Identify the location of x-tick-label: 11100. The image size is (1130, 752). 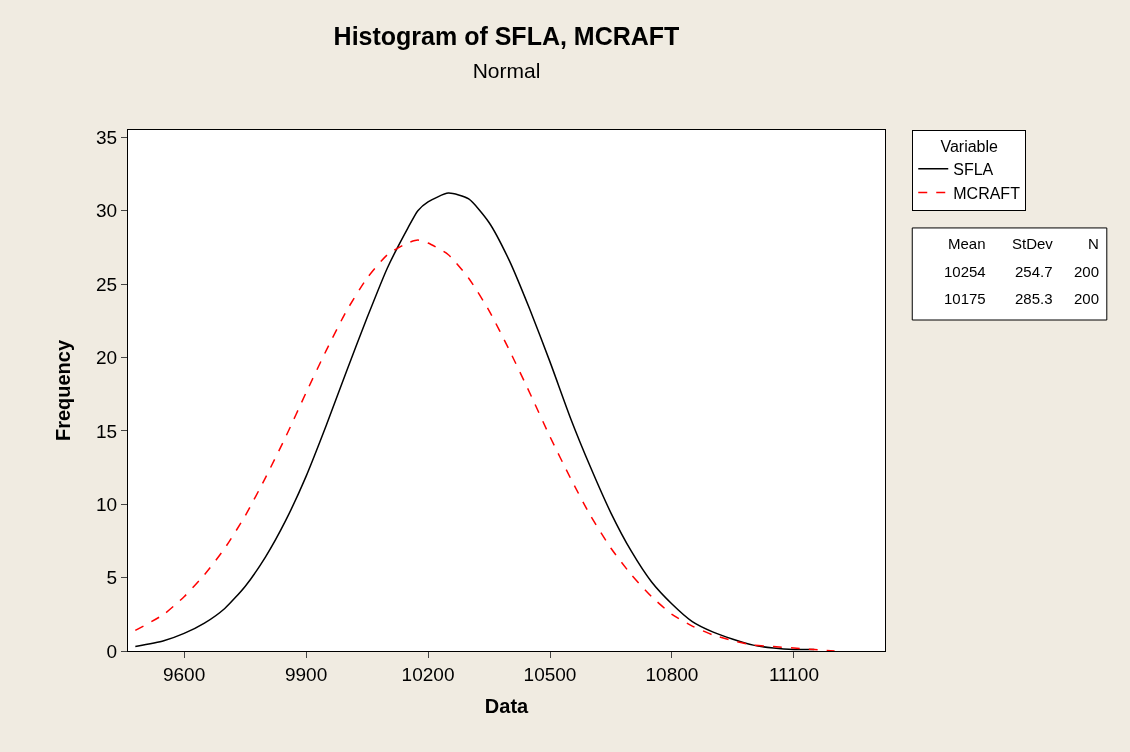
(793, 674).